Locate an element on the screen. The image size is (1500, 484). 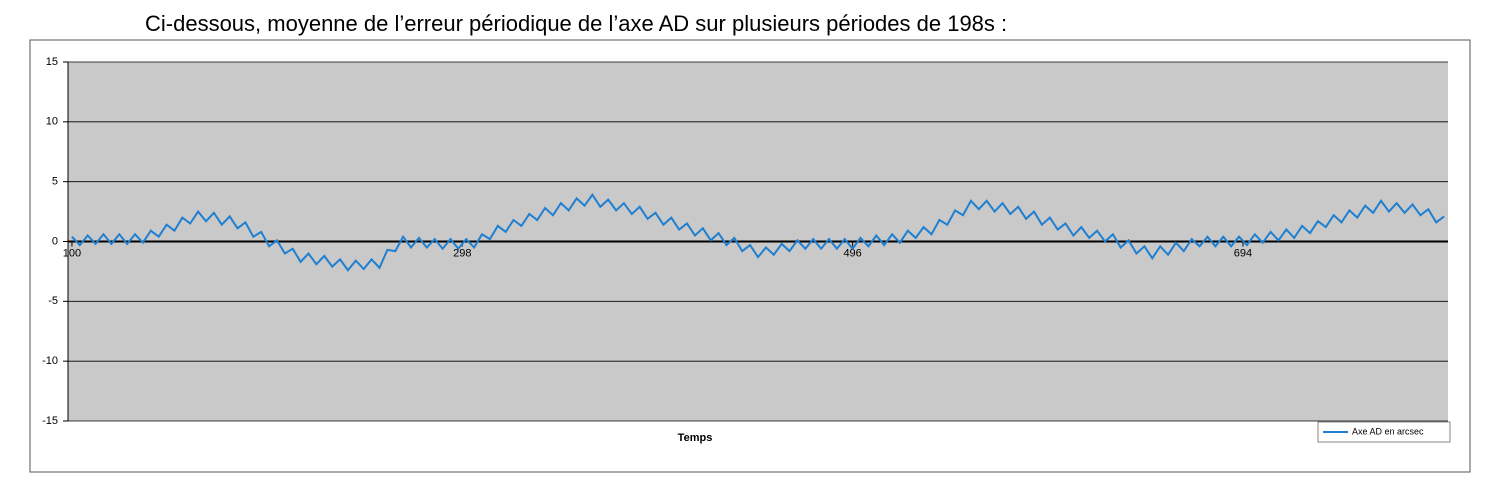
y-tick-label: 10 is located at coordinates (52, 122).